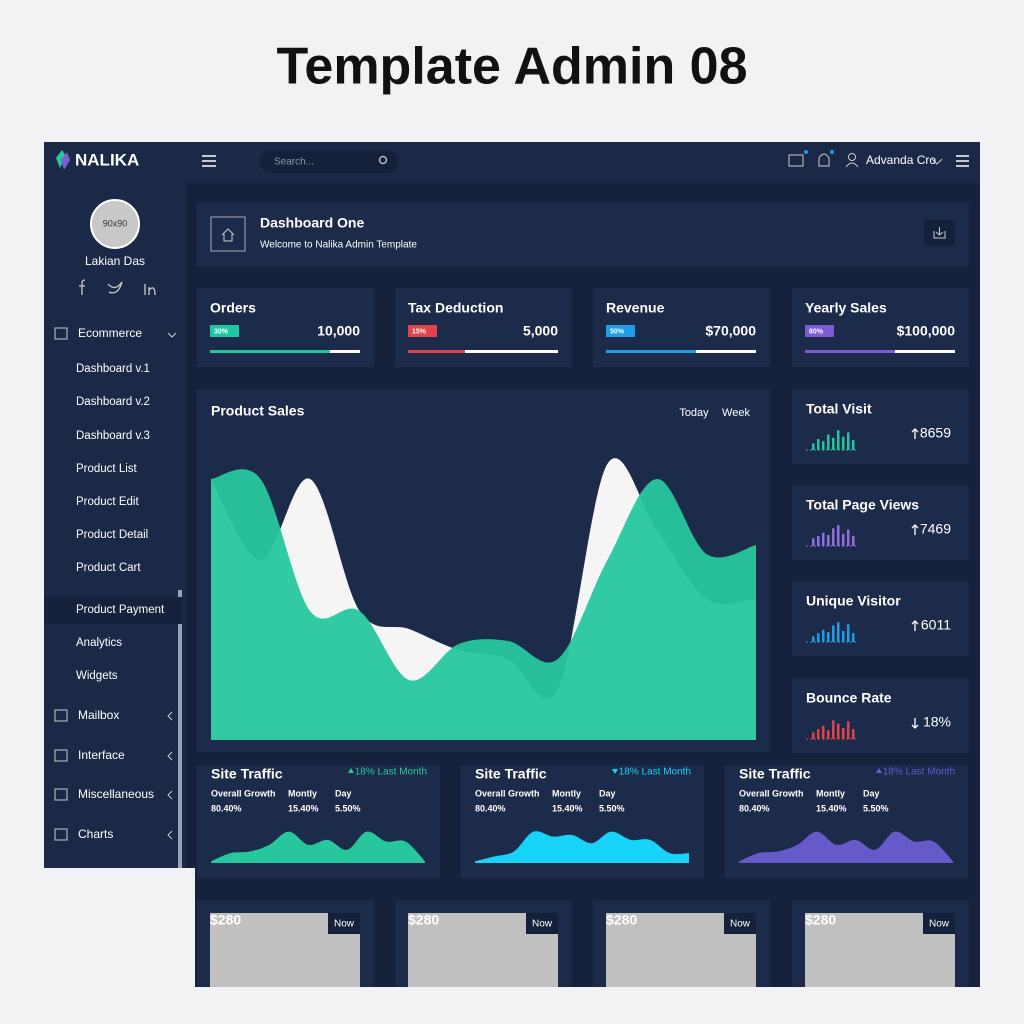 The width and height of the screenshot is (1024, 1024). What do you see at coordinates (97, 676) in the screenshot?
I see `menu-item: Widgets` at bounding box center [97, 676].